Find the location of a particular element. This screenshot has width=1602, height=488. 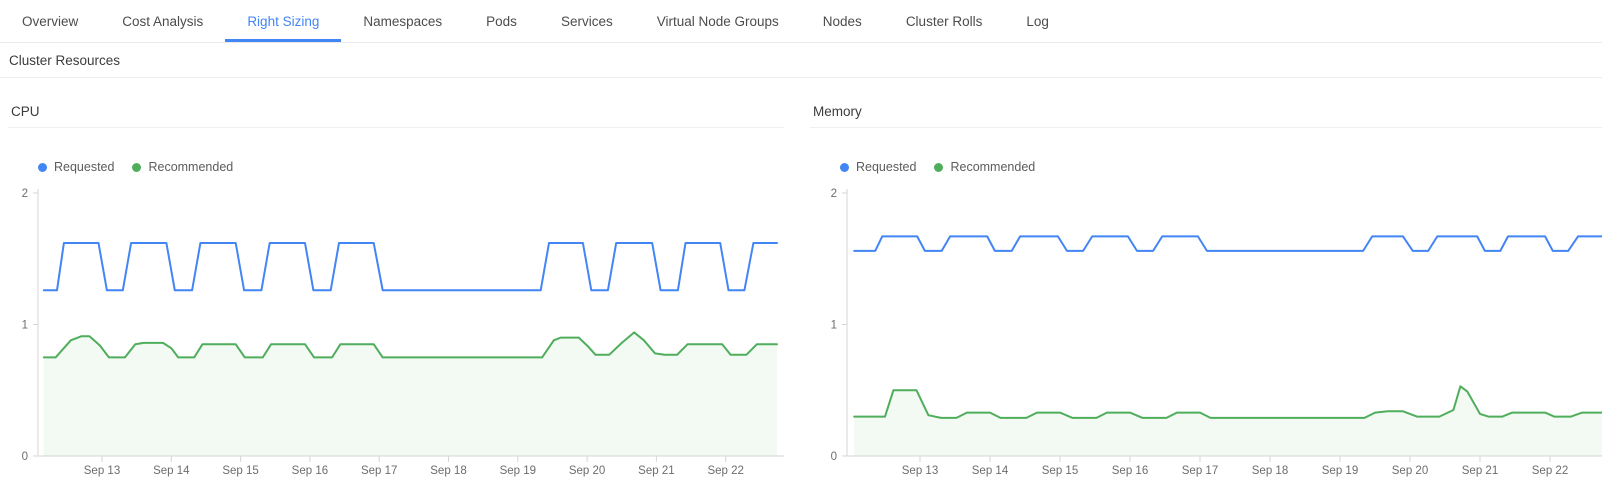

tab-virtual-node-groups: Virtual Node Groups is located at coordinates (718, 21).